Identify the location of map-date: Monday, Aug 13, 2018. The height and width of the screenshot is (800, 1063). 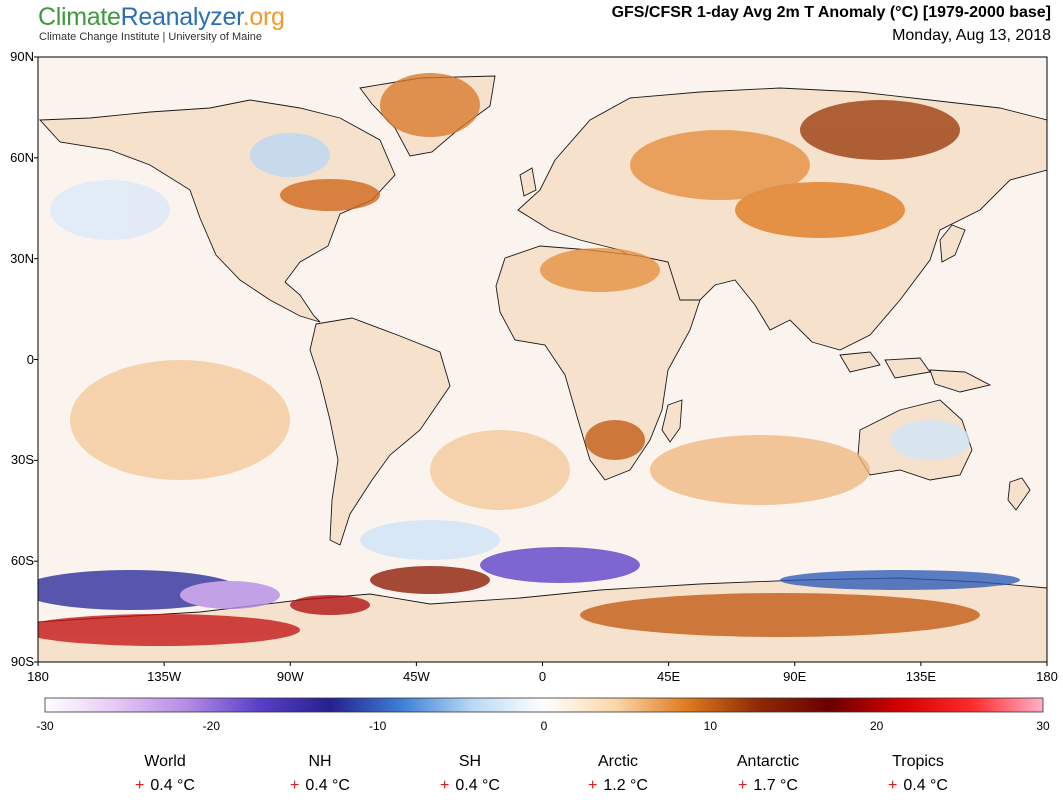
(971, 35).